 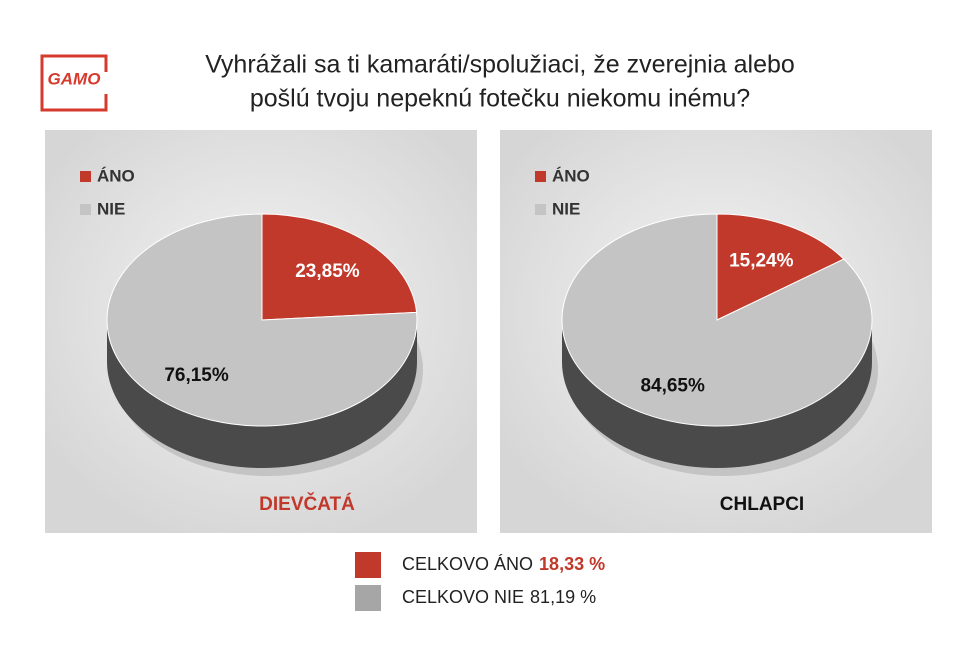 I want to click on totals-entry: CELKOVO NIE 81,19 %, so click(x=499, y=597).